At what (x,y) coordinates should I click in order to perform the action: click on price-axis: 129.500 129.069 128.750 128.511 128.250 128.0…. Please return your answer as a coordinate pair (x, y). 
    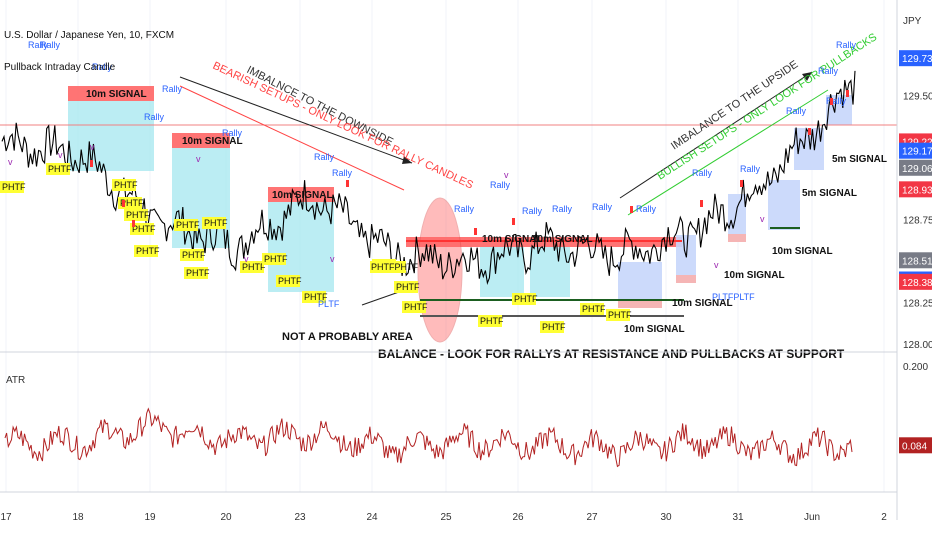
    Looking at the image, I should click on (915, 252).